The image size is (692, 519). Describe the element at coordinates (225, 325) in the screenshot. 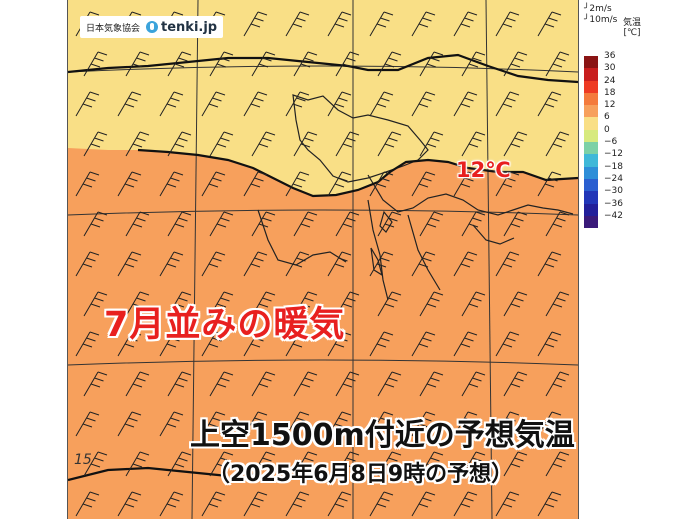

I see `warm-air-label: 7月並みの暖気` at that location.